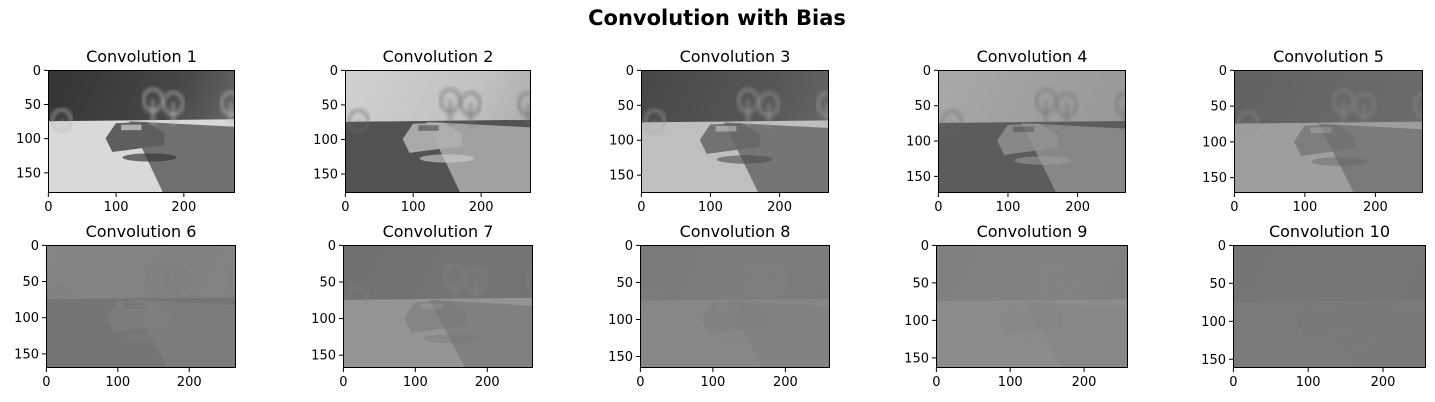  I want to click on panel-title: Convolution 3, so click(735, 56).